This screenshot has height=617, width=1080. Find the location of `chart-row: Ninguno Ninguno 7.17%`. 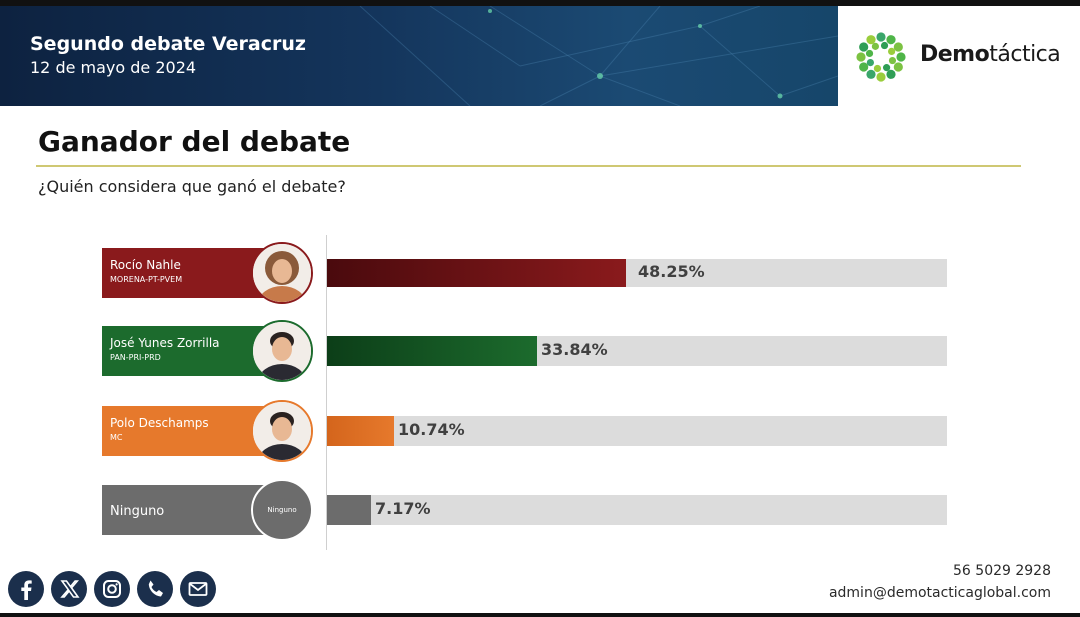

chart-row: Ninguno Ninguno 7.17% is located at coordinates (540, 519).